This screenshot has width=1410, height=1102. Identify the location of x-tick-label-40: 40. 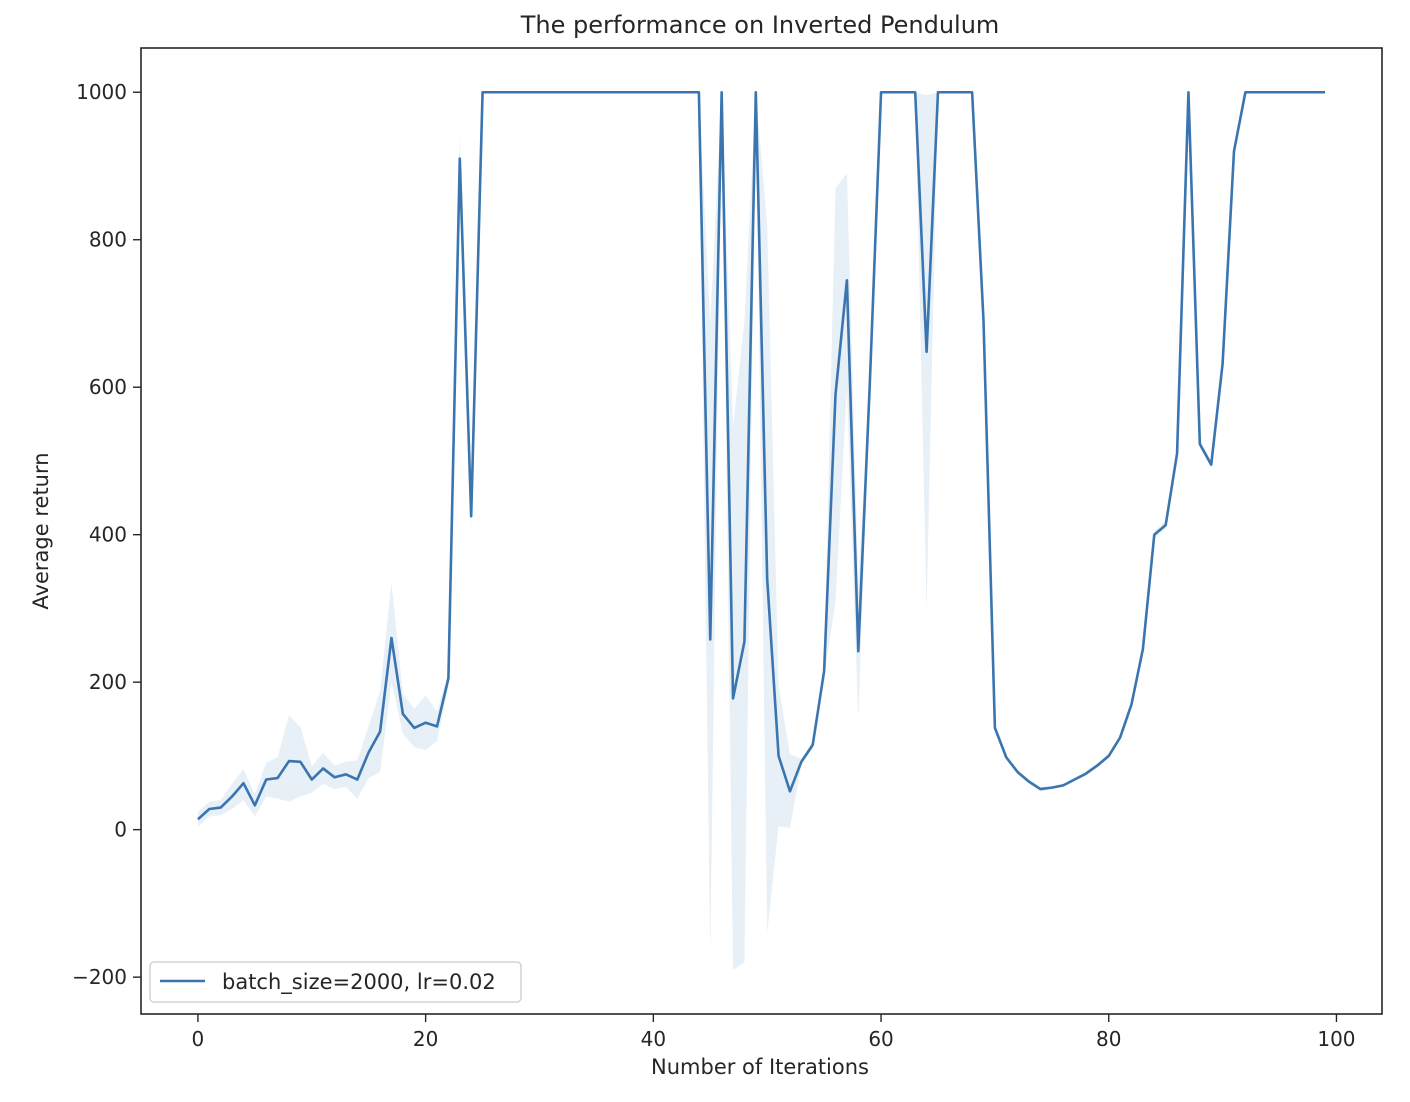
(653, 1039).